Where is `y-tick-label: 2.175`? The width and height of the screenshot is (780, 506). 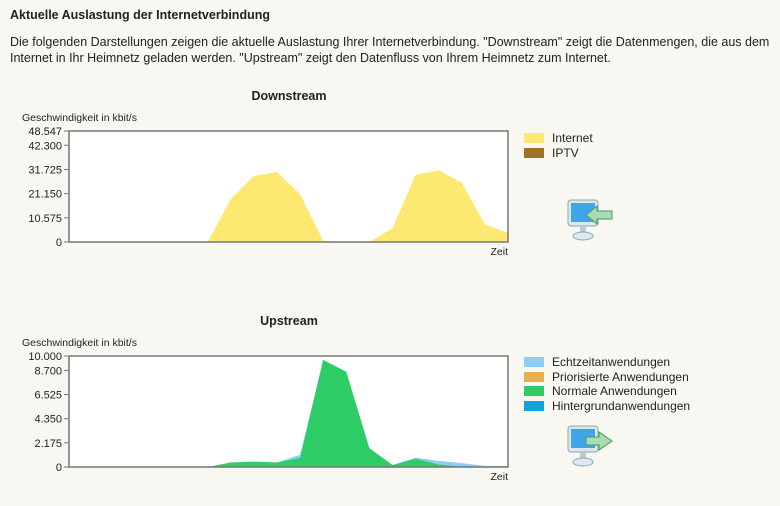 y-tick-label: 2.175 is located at coordinates (48, 444).